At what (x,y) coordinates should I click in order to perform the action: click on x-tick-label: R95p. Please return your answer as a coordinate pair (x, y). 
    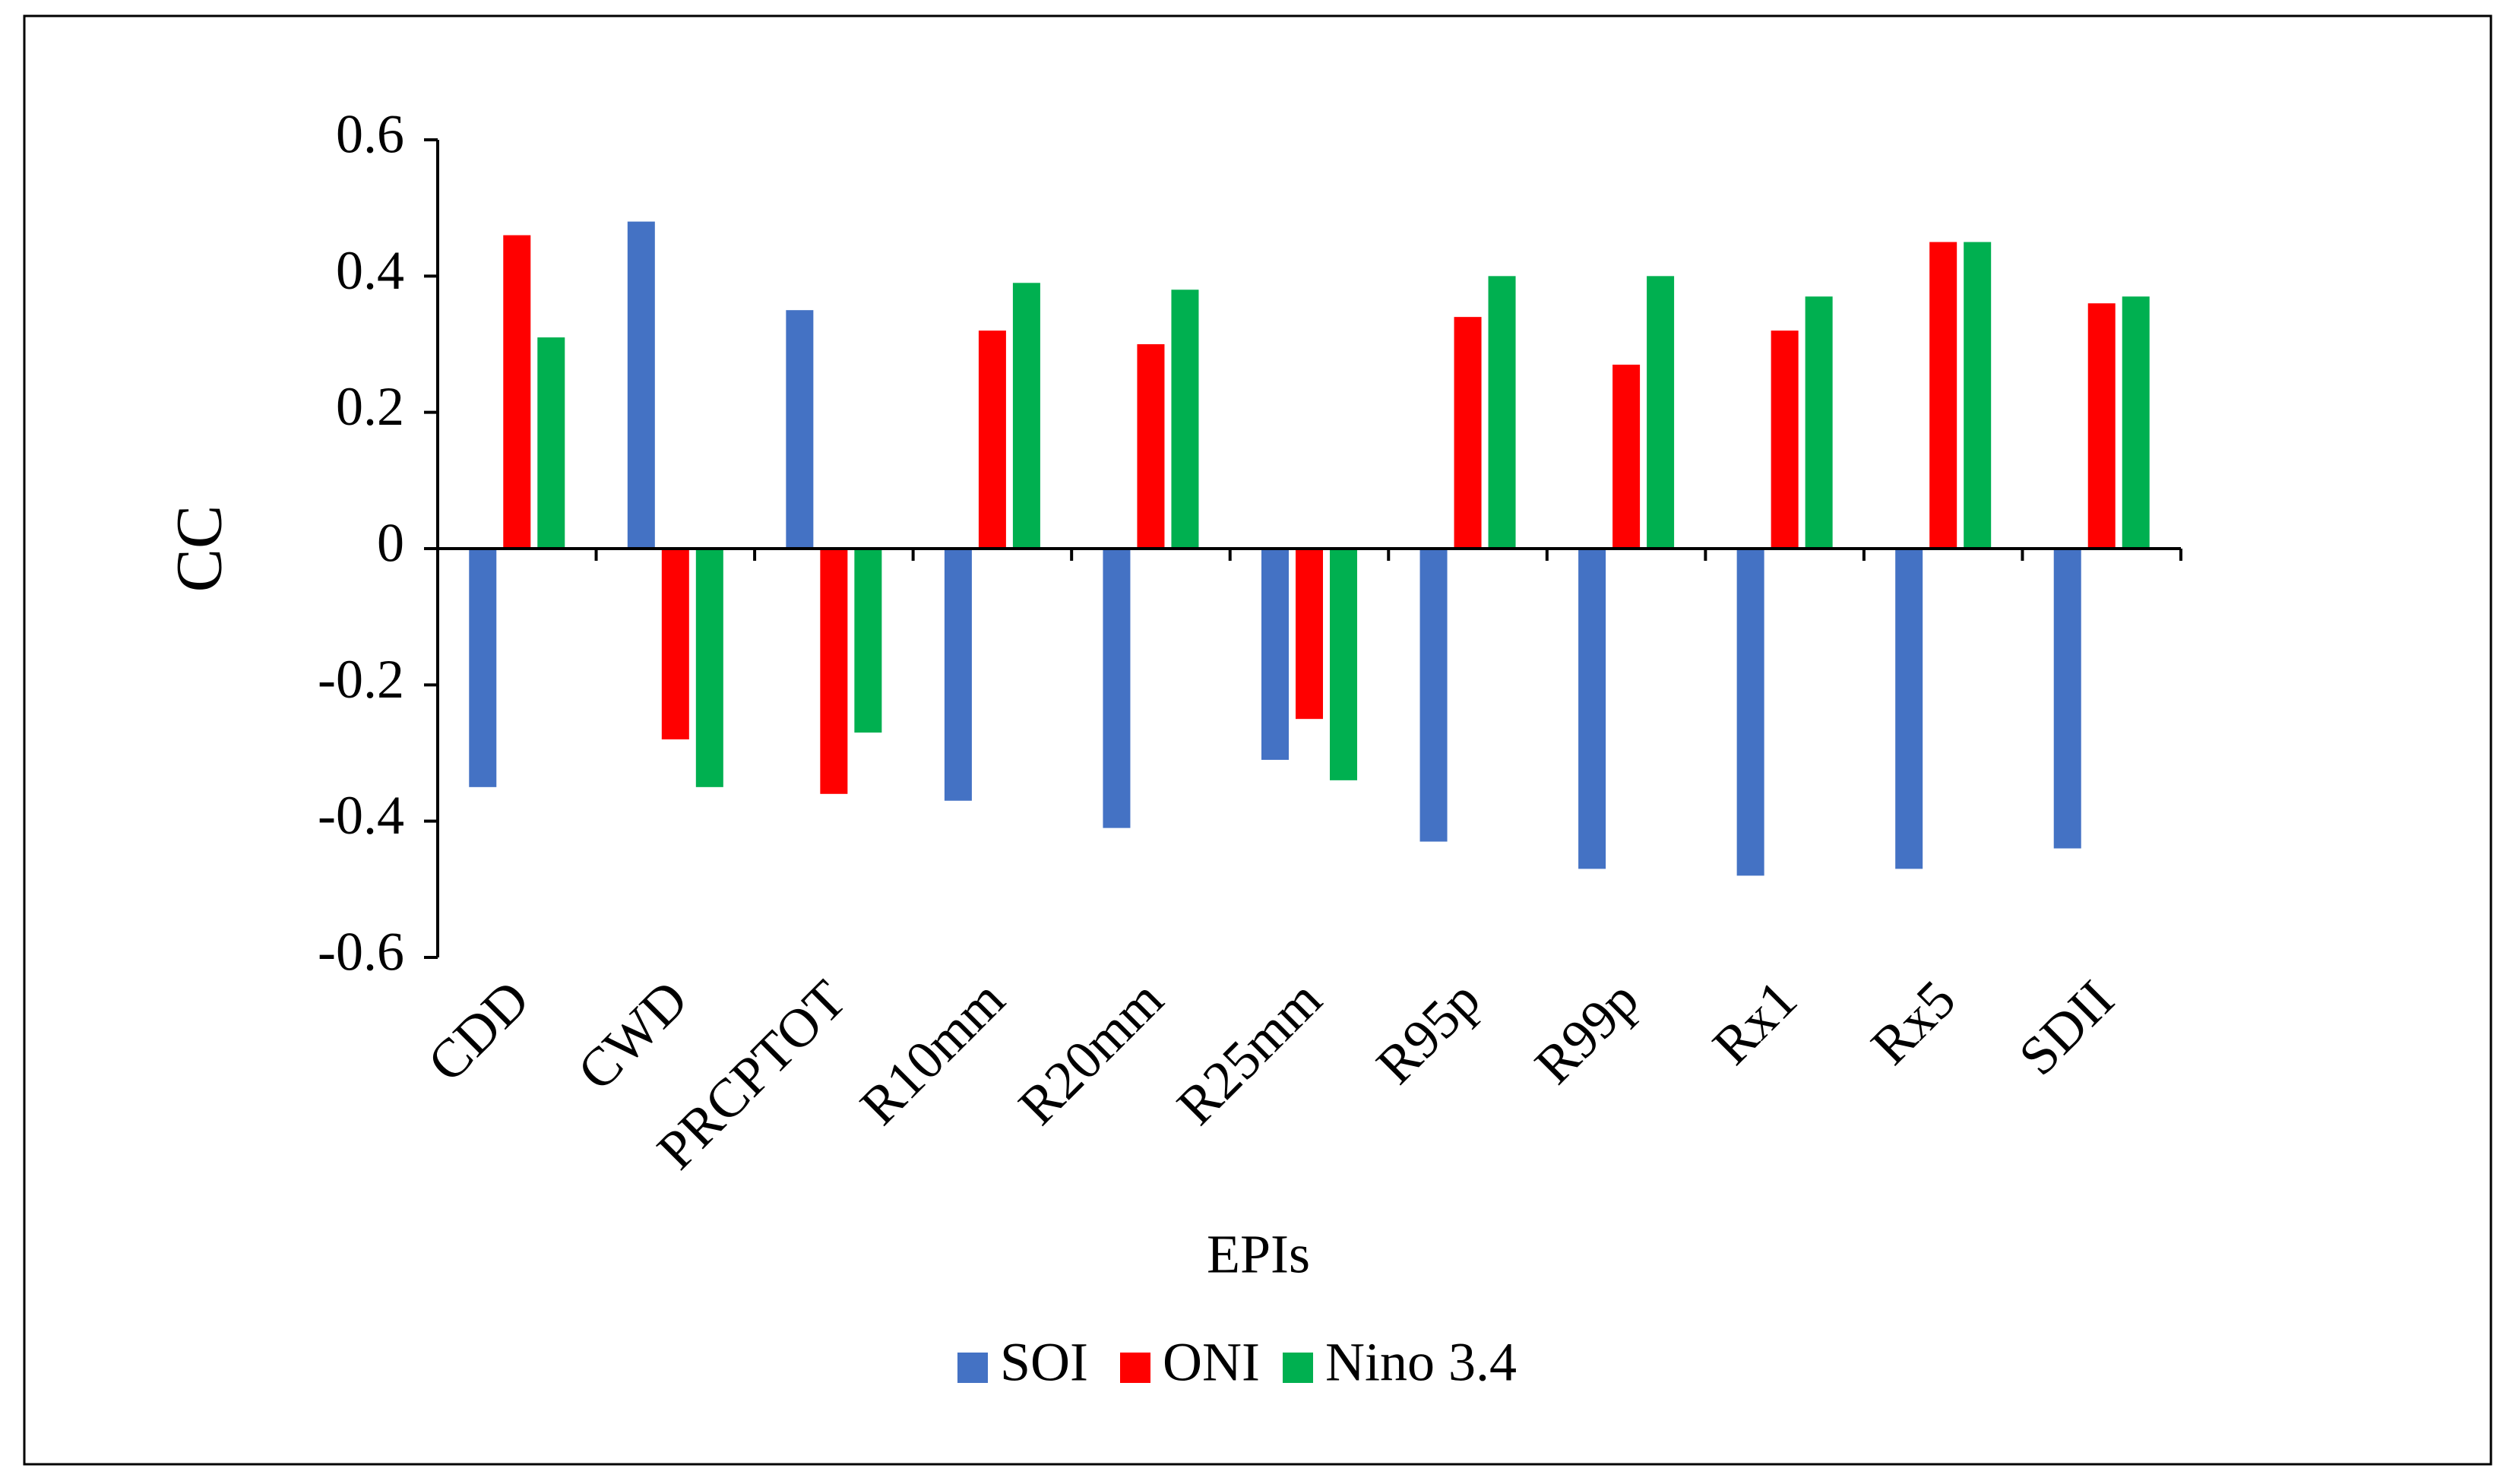
    Looking at the image, I should click on (1428, 1032).